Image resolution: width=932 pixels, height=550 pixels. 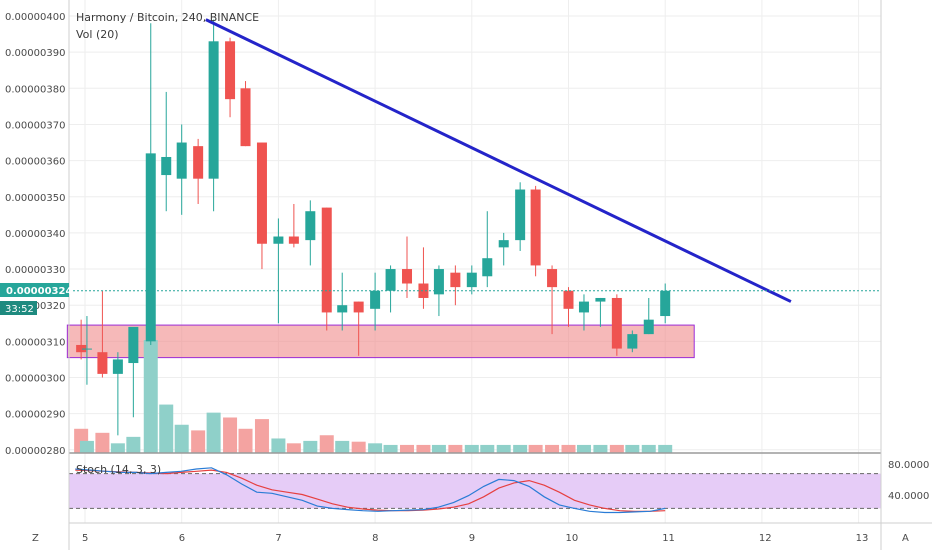 What do you see at coordinates (35, 270) in the screenshot?
I see `price-tick-label: 0.00000330` at bounding box center [35, 270].